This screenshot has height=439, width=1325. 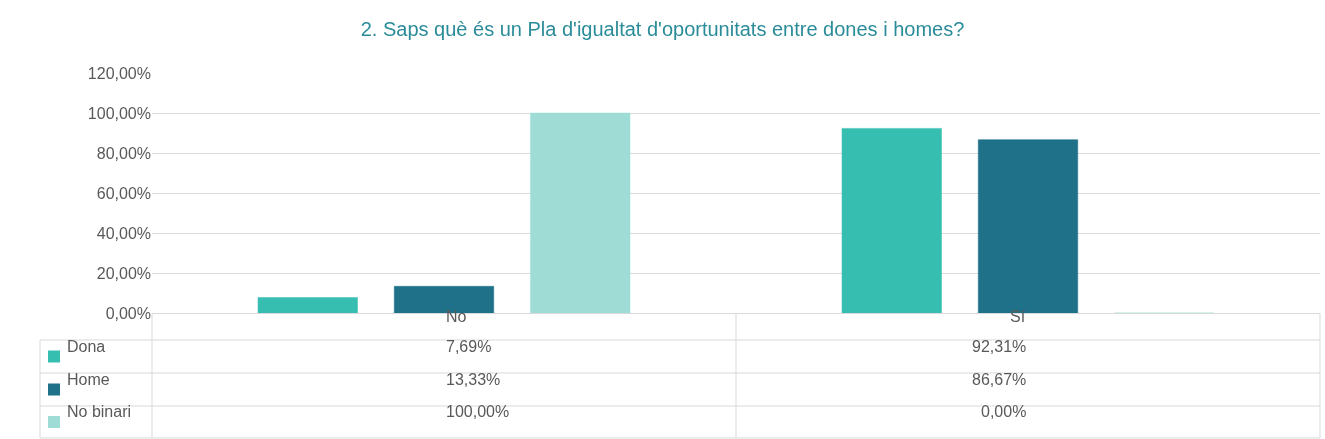 What do you see at coordinates (999, 379) in the screenshot?
I see `data-label: 86,67%` at bounding box center [999, 379].